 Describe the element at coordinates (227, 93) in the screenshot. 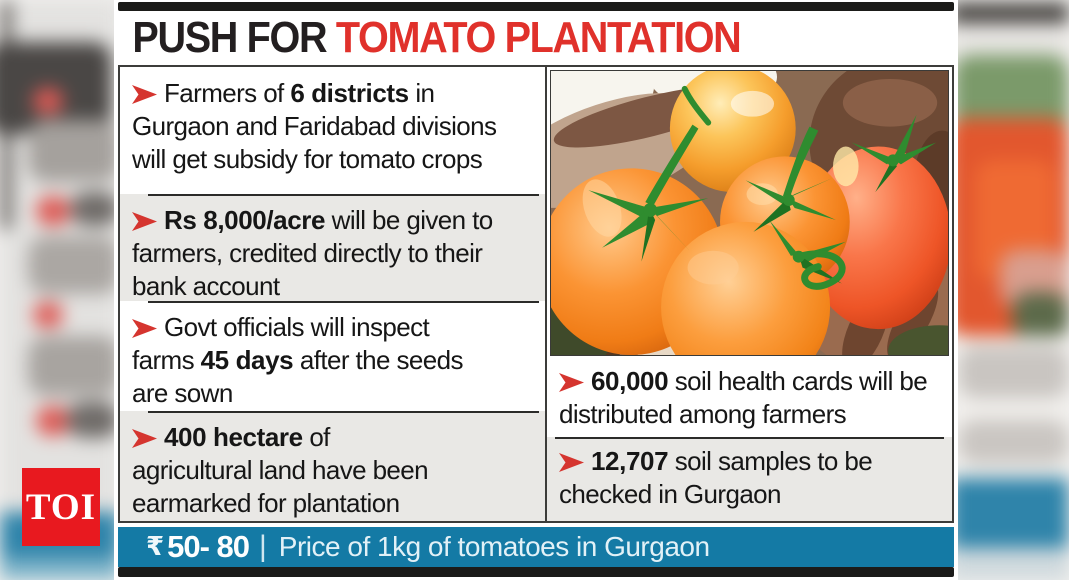

I see `bullet-text: Farmers of` at that location.